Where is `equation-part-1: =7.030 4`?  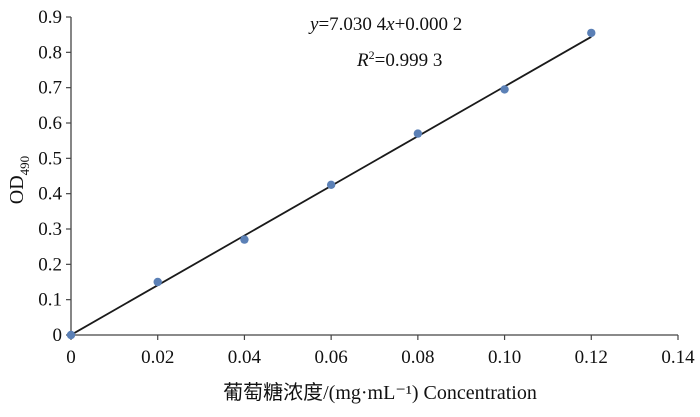 equation-part-1: =7.030 4 is located at coordinates (352, 24).